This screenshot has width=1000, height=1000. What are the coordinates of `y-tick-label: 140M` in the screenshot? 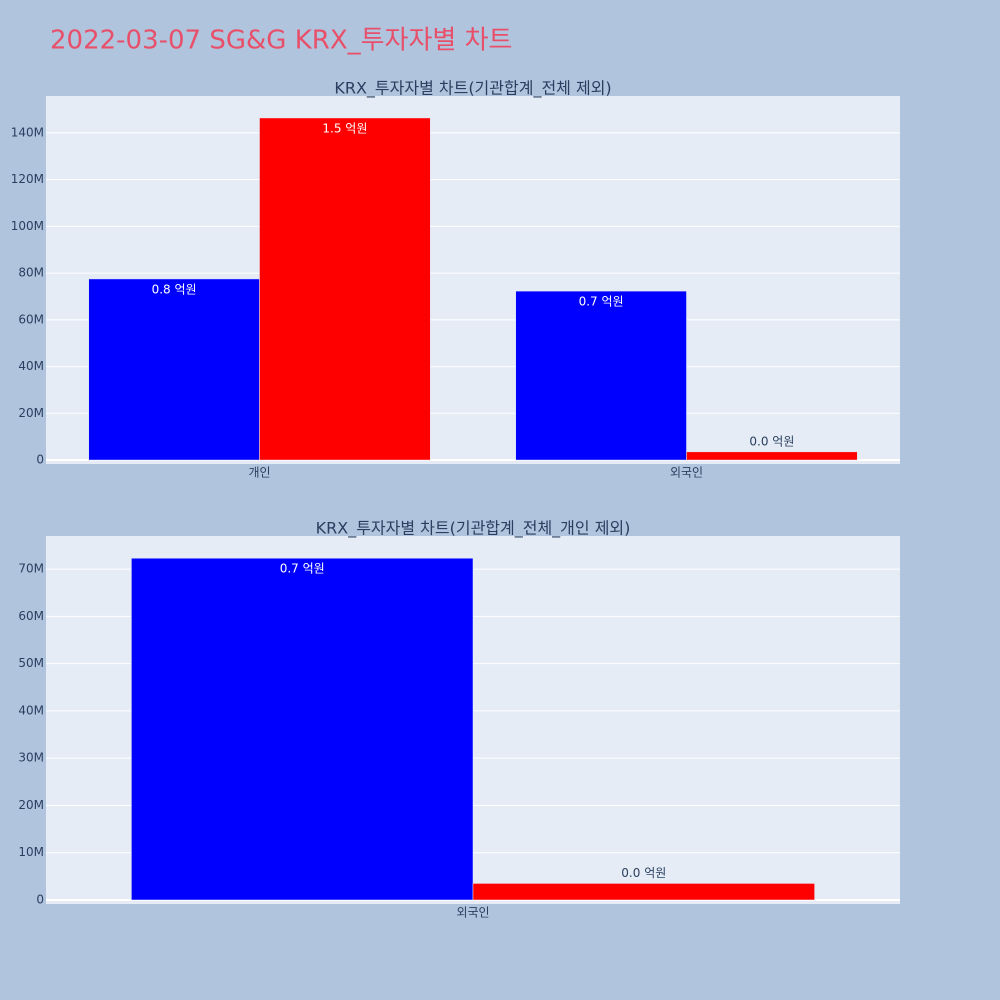 It's located at (27, 132).